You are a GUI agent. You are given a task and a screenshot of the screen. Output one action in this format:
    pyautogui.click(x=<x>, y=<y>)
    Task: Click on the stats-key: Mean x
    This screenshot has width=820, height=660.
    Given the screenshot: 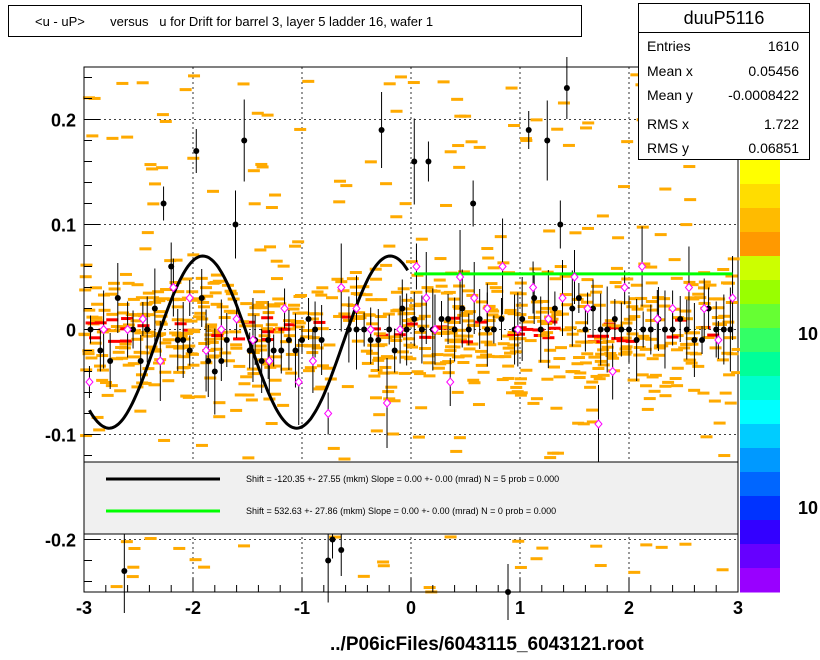 What is the action you would take?
    pyautogui.click(x=670, y=71)
    